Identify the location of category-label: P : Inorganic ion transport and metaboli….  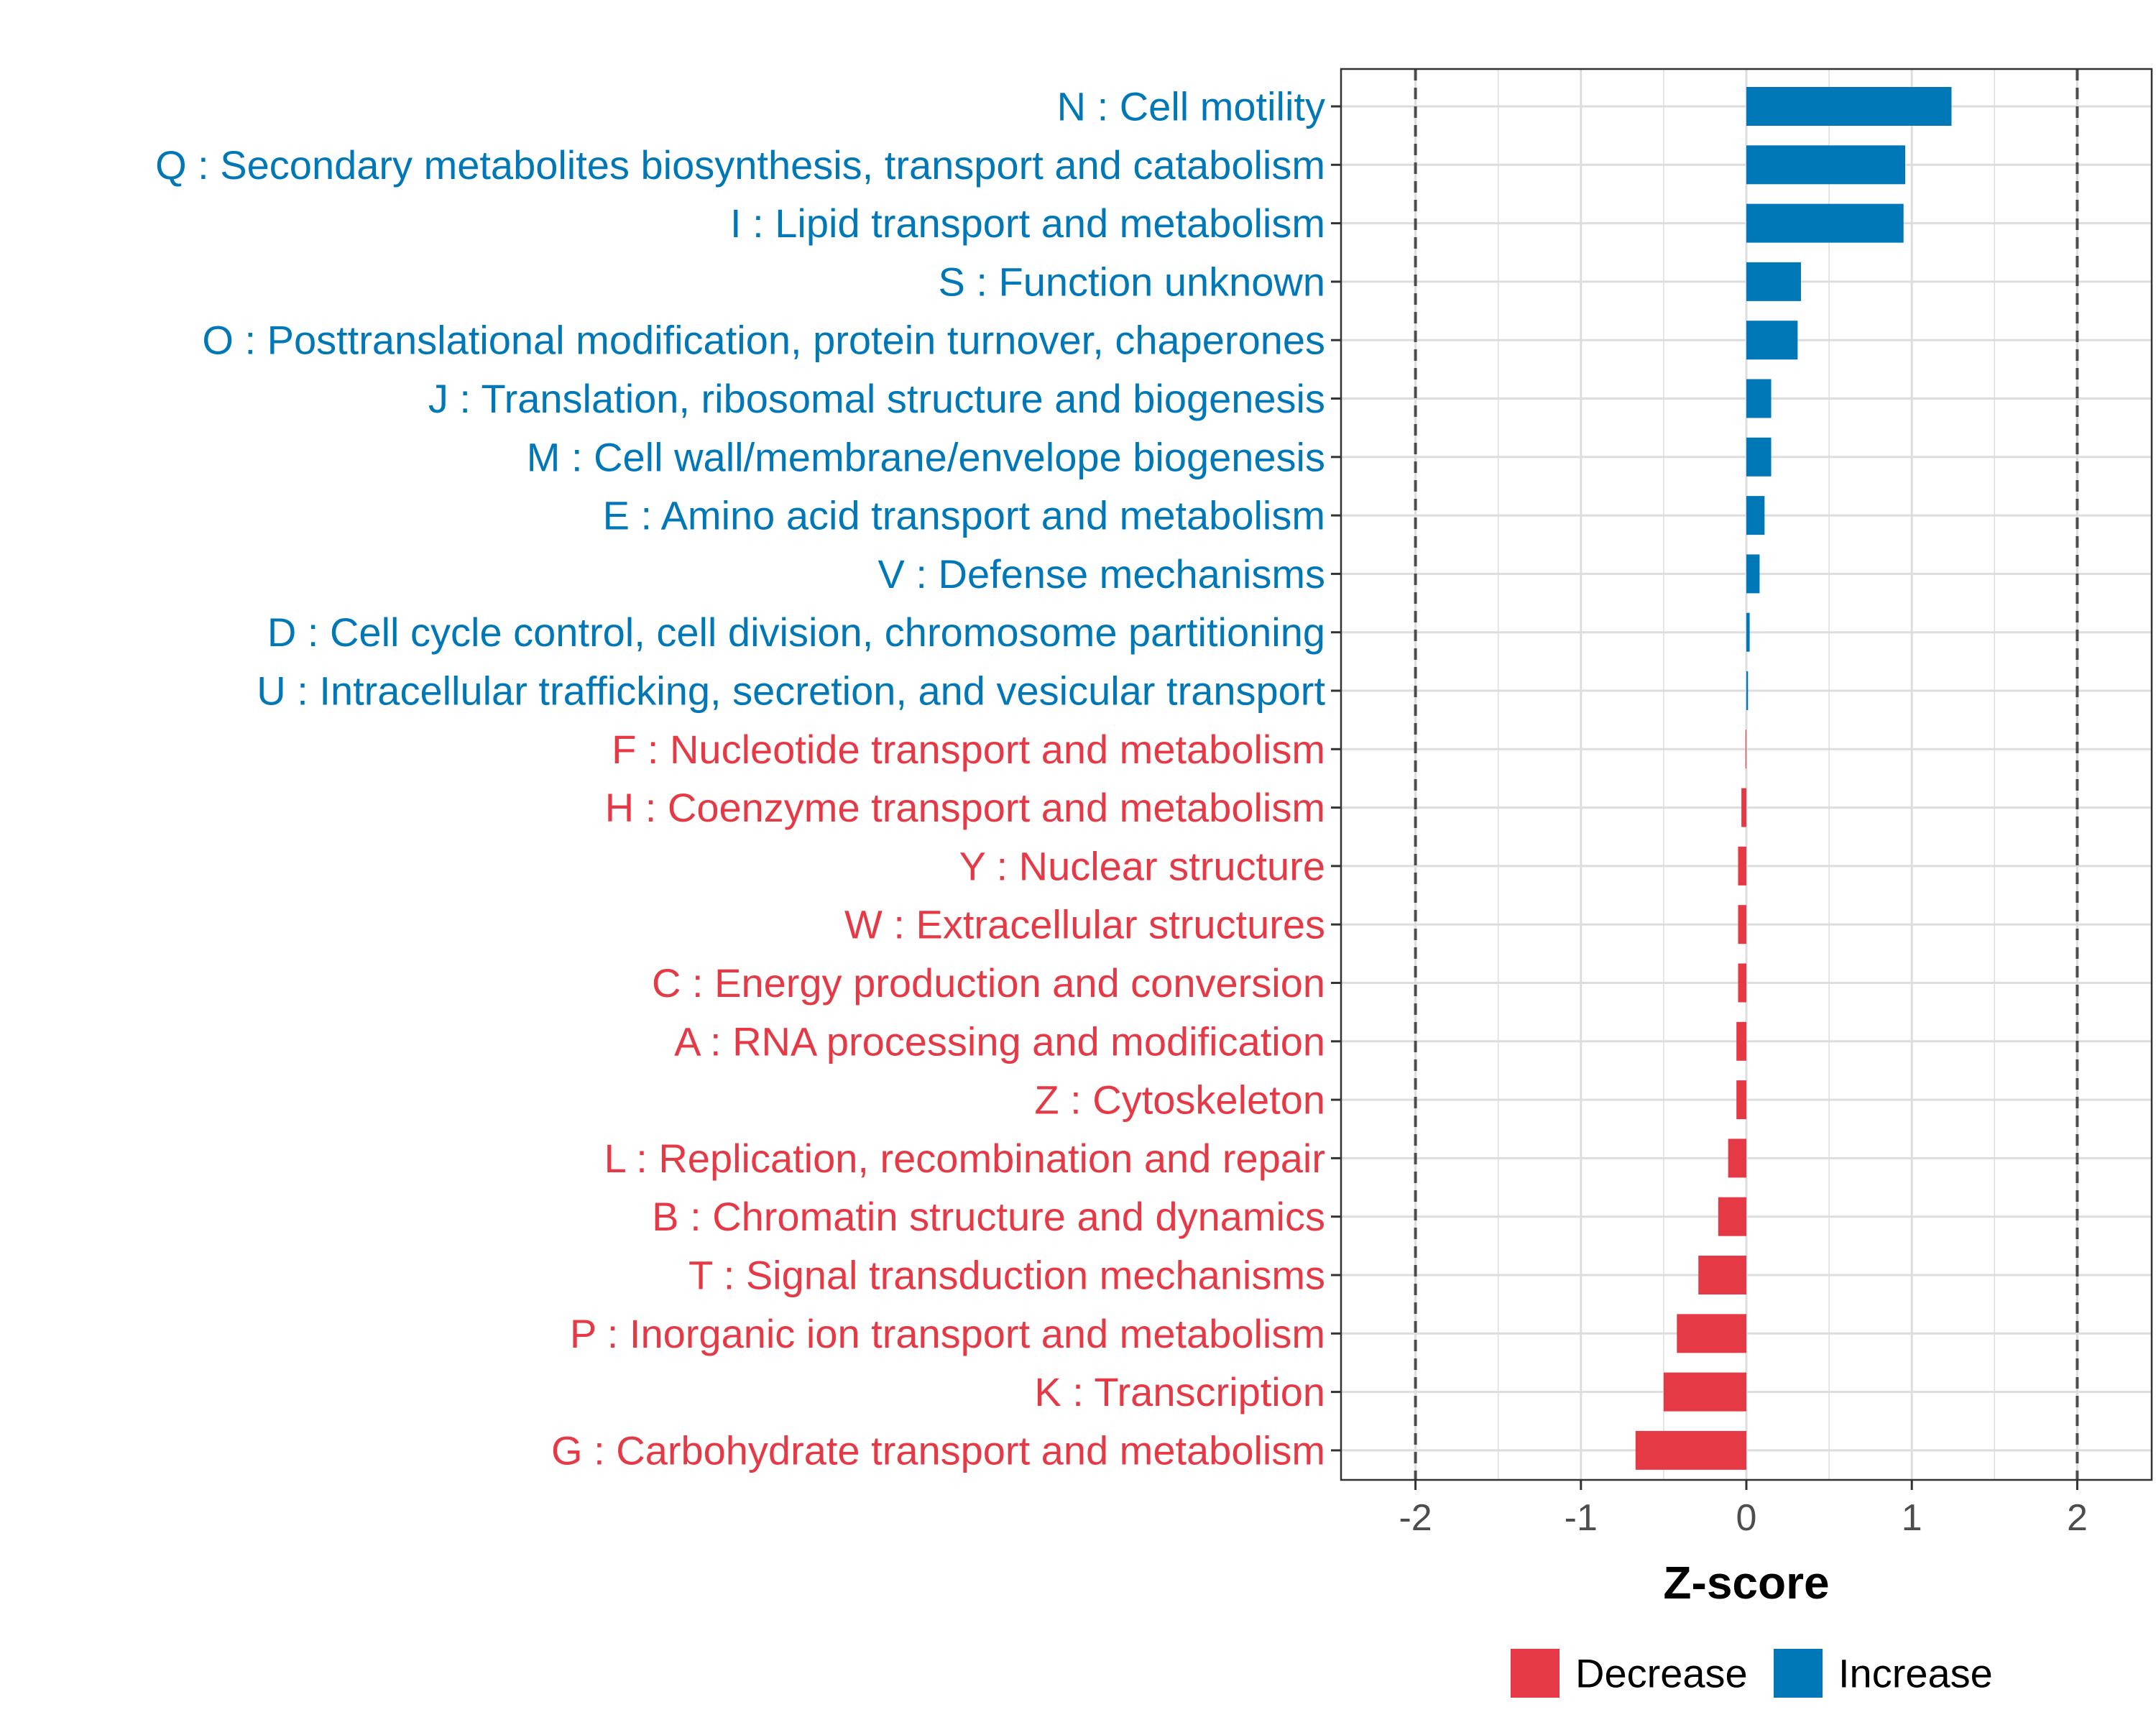
(947, 1333).